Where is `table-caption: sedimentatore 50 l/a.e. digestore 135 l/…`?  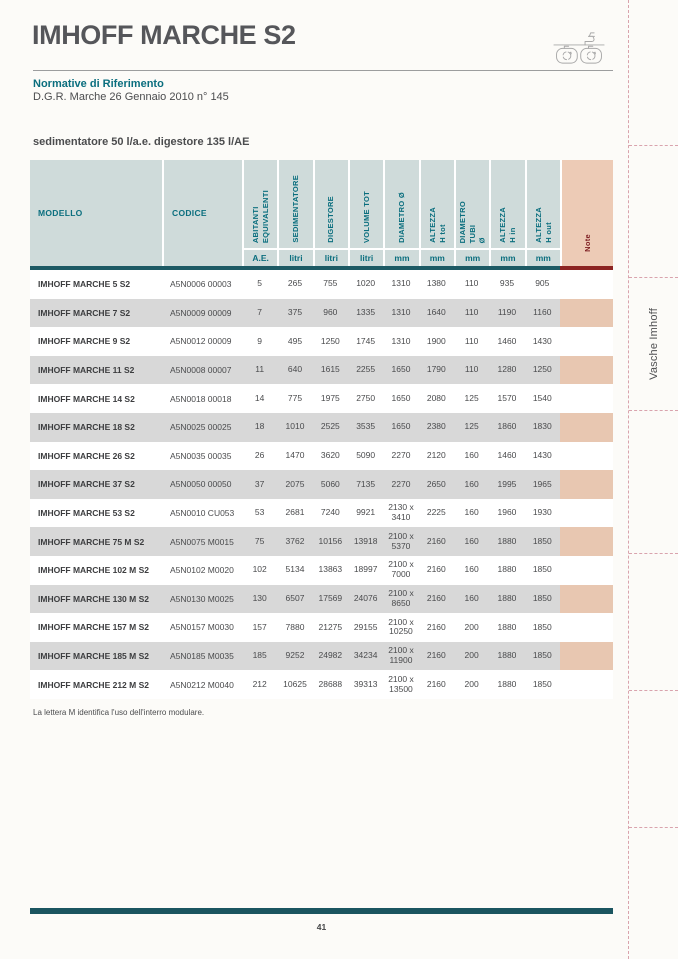
table-caption: sedimentatore 50 l/a.e. digestore 135 l/… is located at coordinates (141, 142).